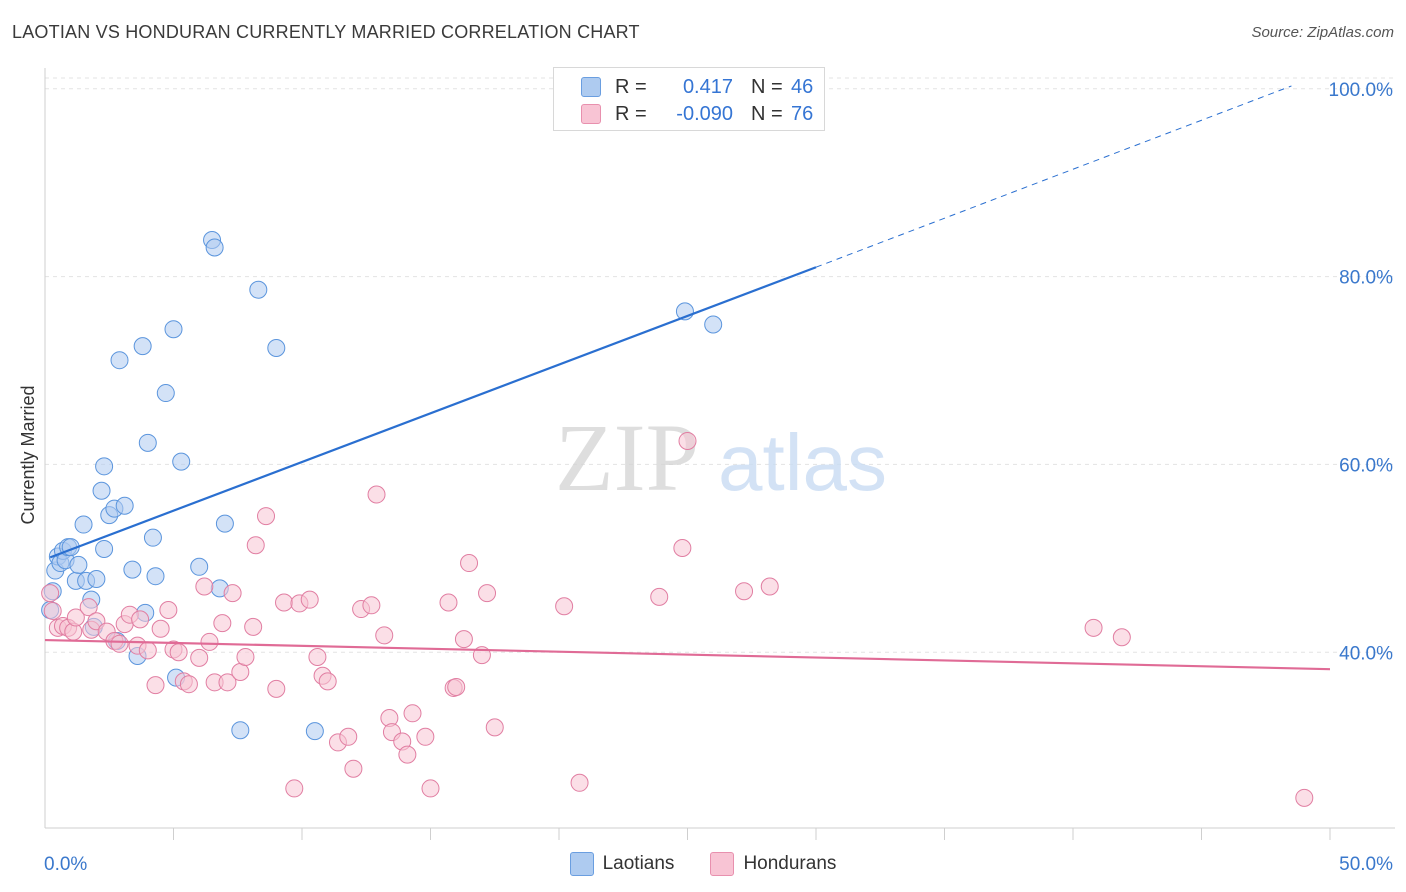  I want to click on laotians-trend-extension, so click(1053, 176).